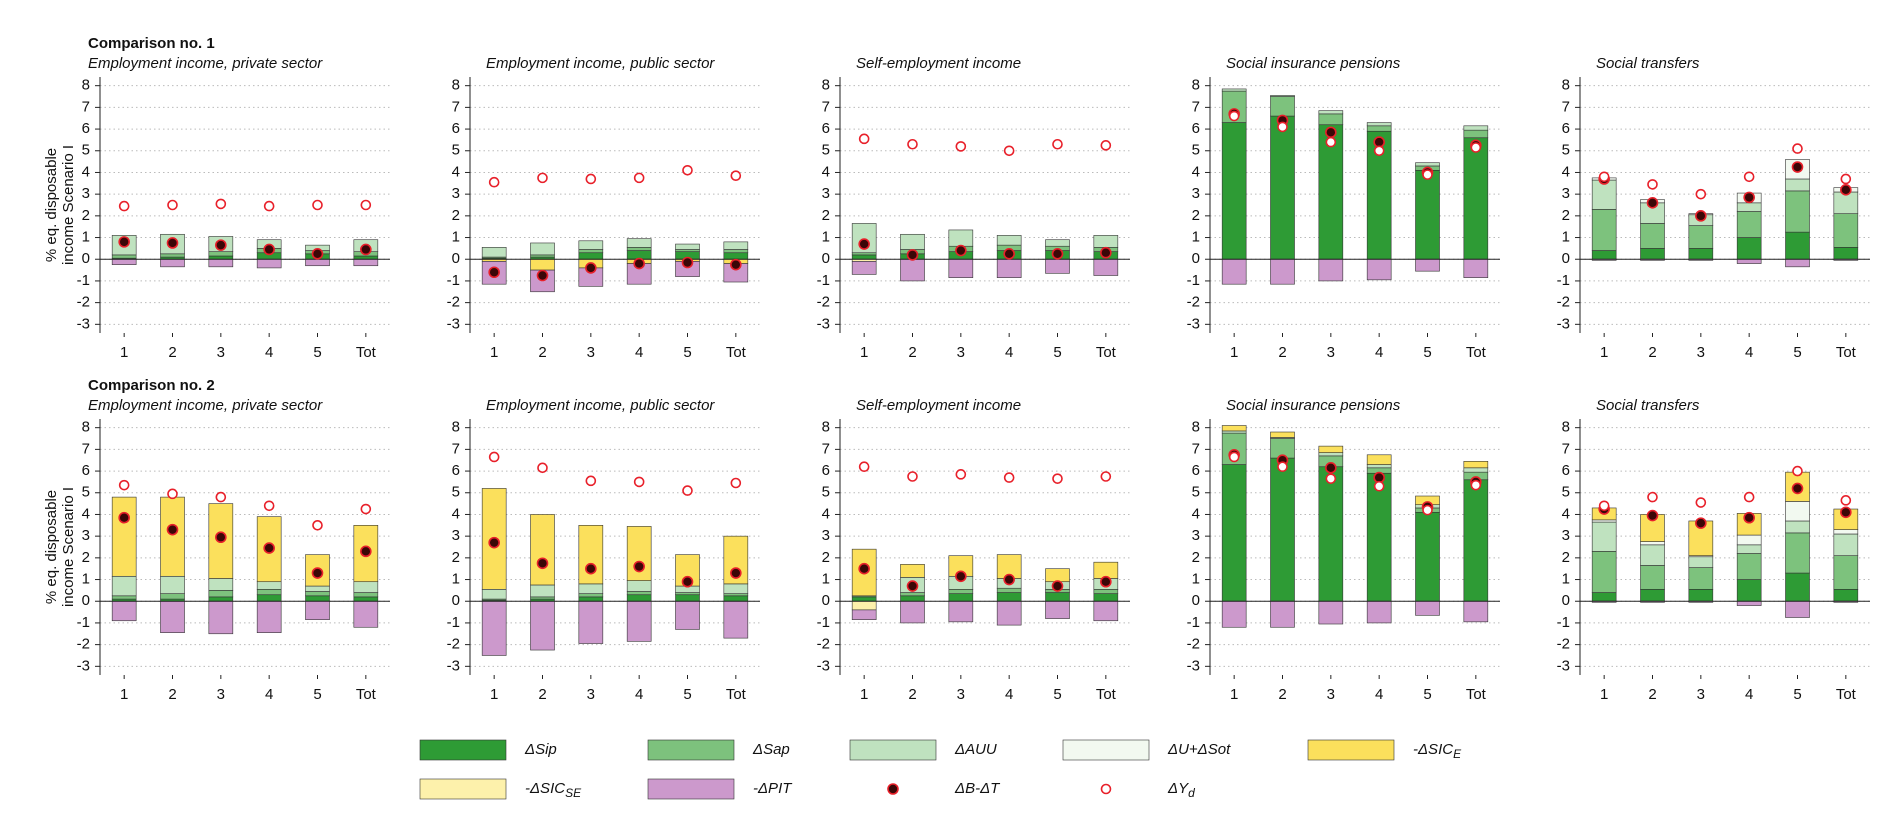 Image resolution: width=1883 pixels, height=835 pixels. I want to click on y-axis-label: % eq. disposable, so click(51, 547).